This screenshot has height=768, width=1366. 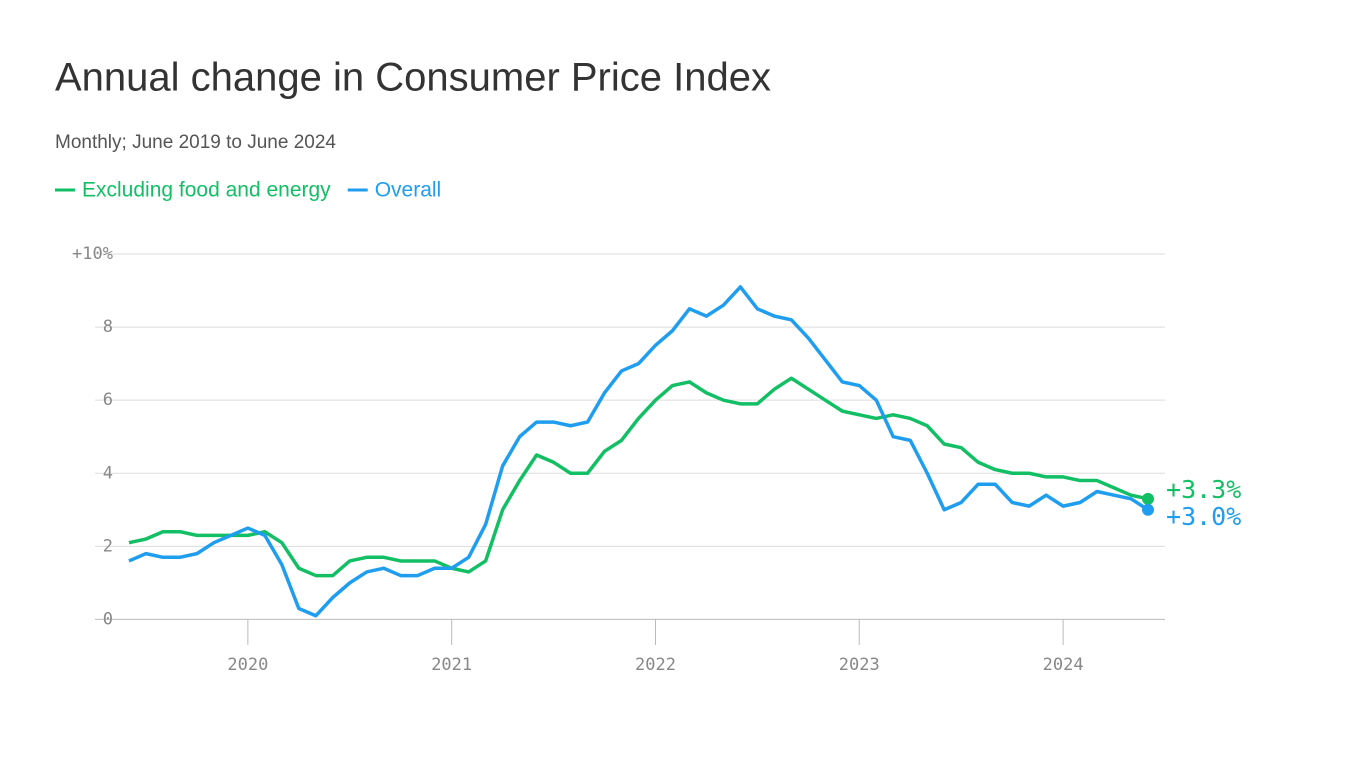 I want to click on x-tick-label: 2024, so click(x=1063, y=665).